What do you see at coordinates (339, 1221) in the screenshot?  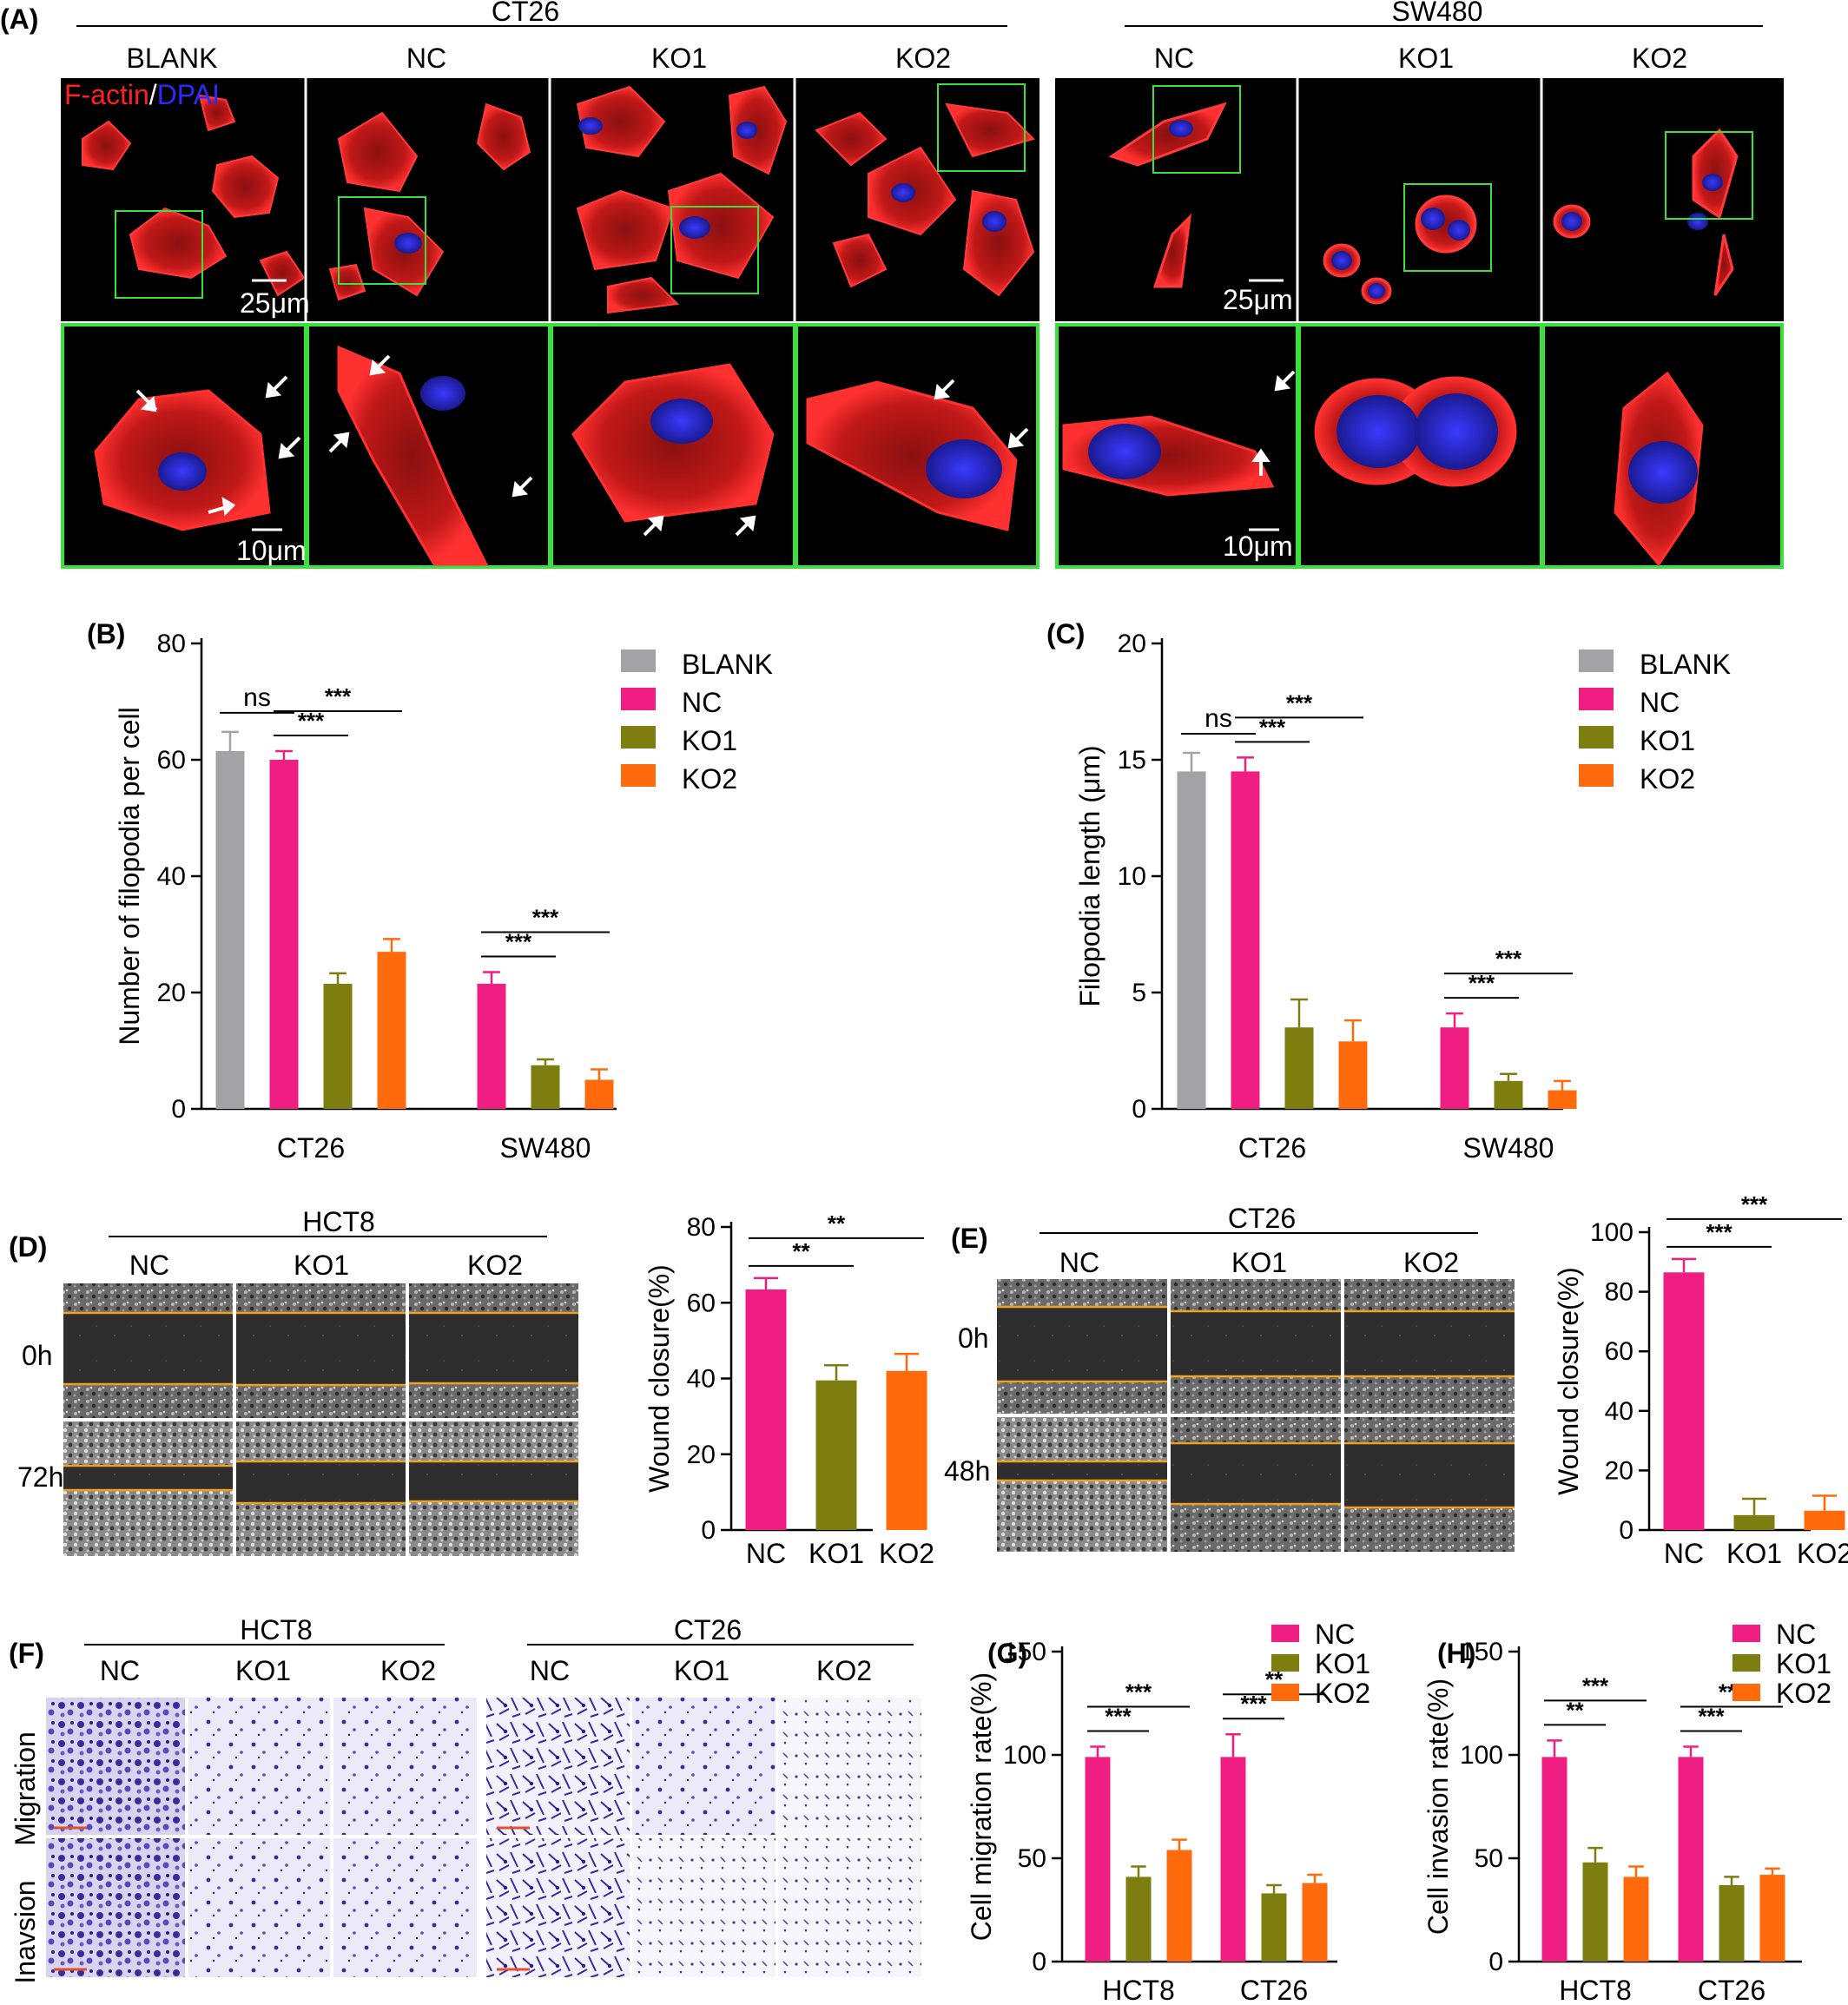 I see `panel-d-group: HCT8` at bounding box center [339, 1221].